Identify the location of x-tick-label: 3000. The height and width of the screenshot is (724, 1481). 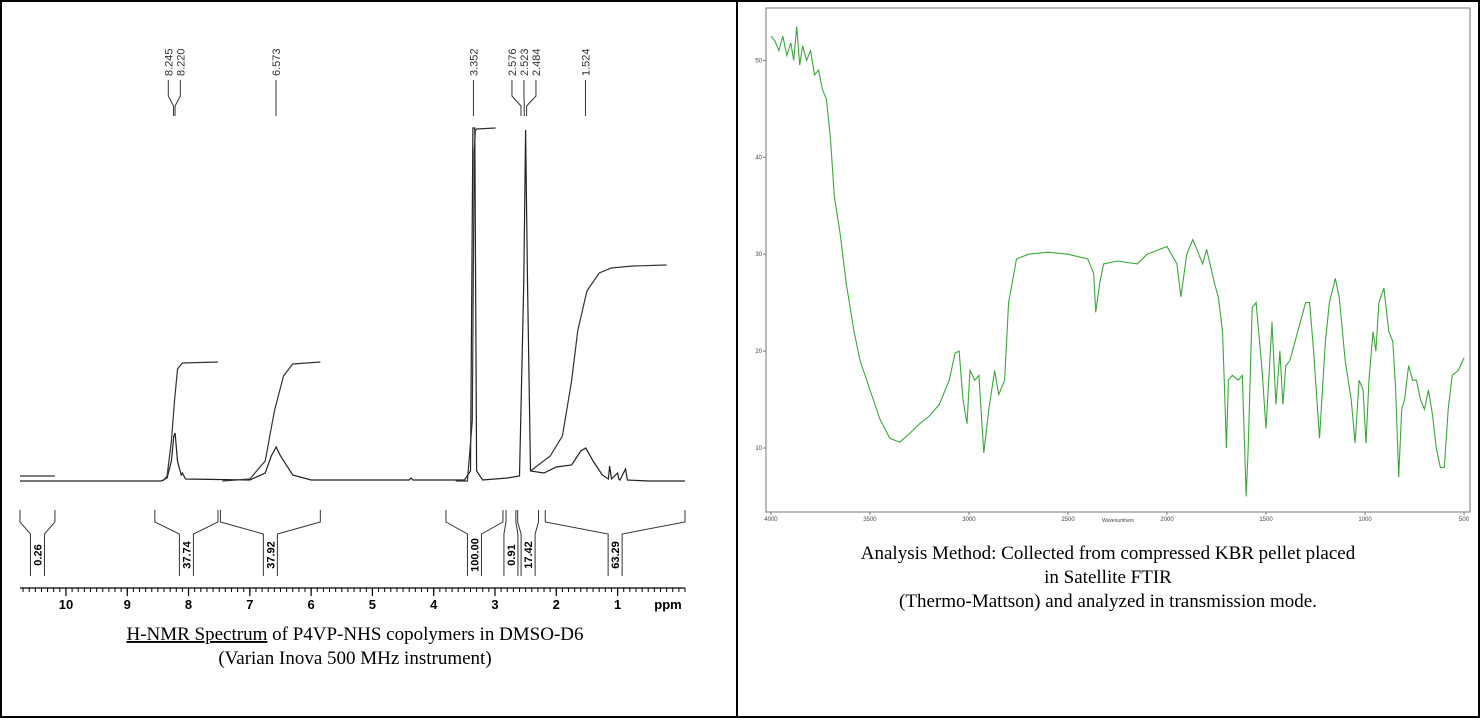
(969, 520).